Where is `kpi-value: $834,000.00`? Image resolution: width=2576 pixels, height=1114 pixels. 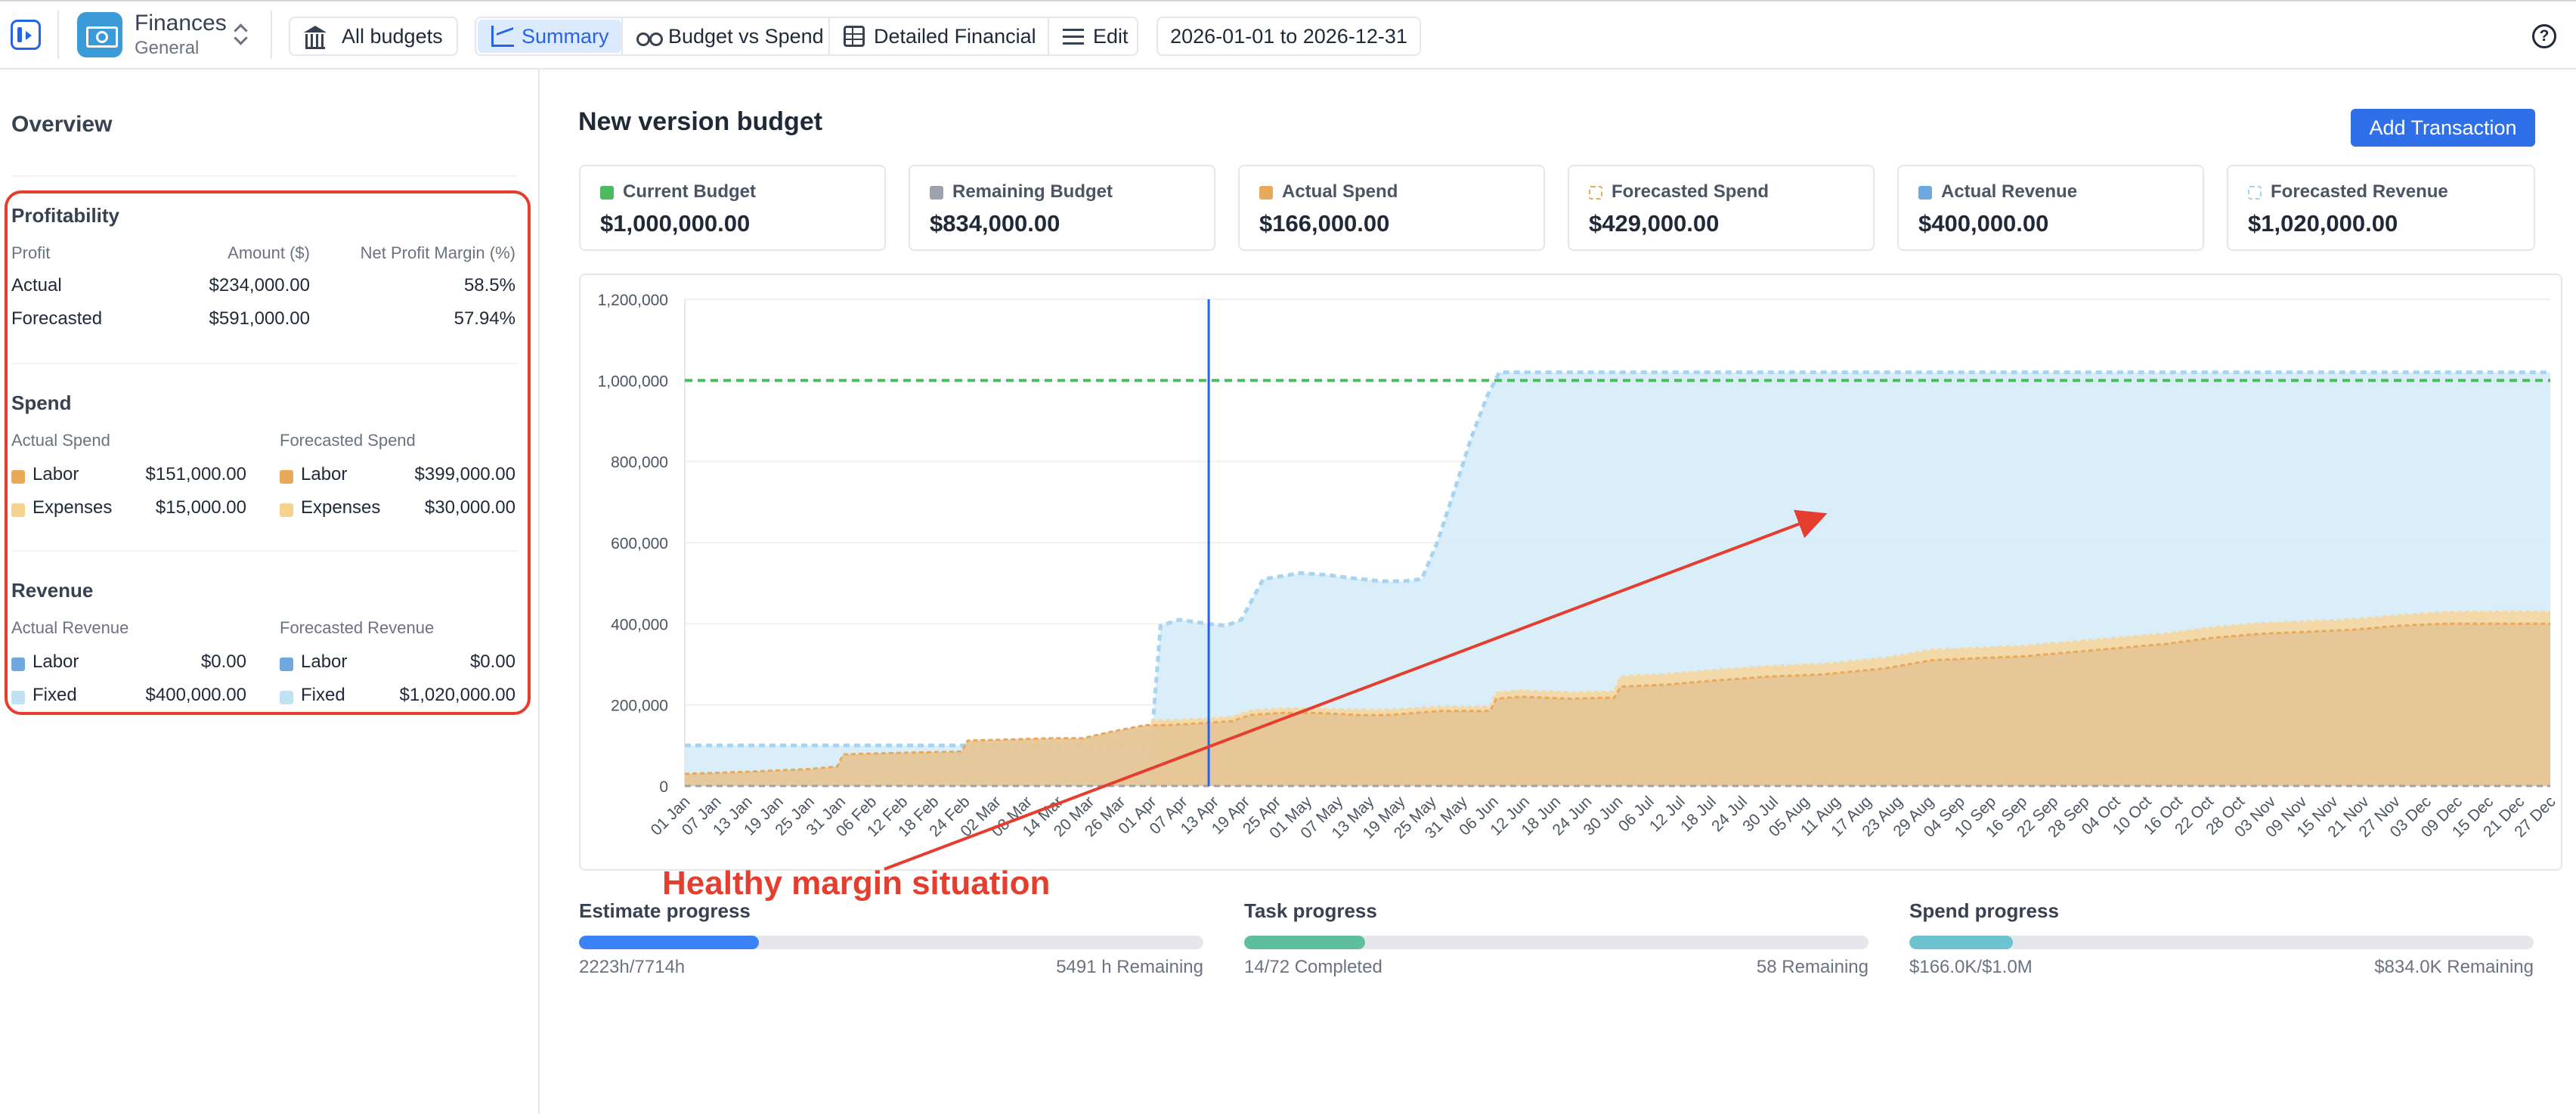
kpi-value: $834,000.00 is located at coordinates (995, 223).